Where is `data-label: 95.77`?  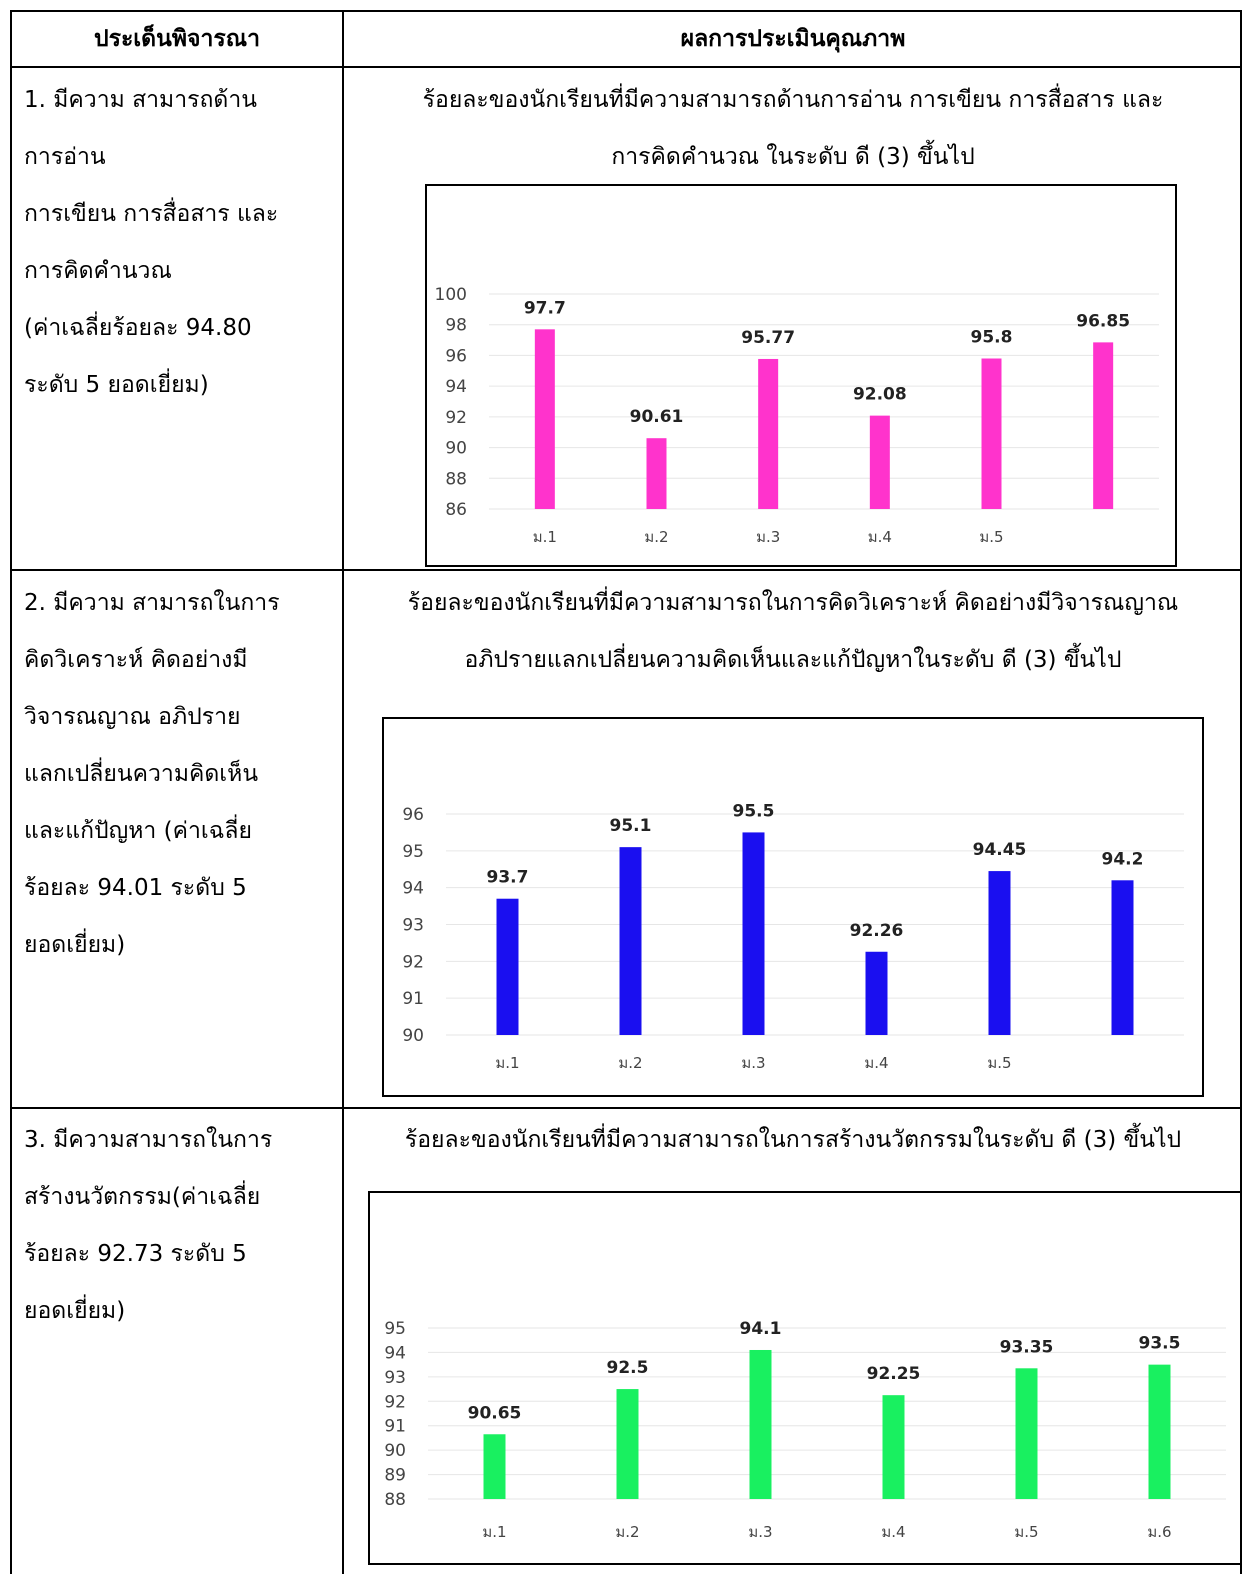 data-label: 95.77 is located at coordinates (768, 338).